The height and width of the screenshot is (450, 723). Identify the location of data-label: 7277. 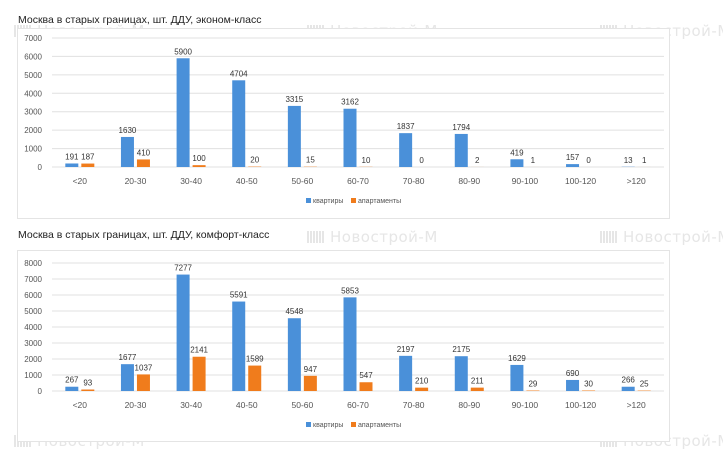
(183, 268).